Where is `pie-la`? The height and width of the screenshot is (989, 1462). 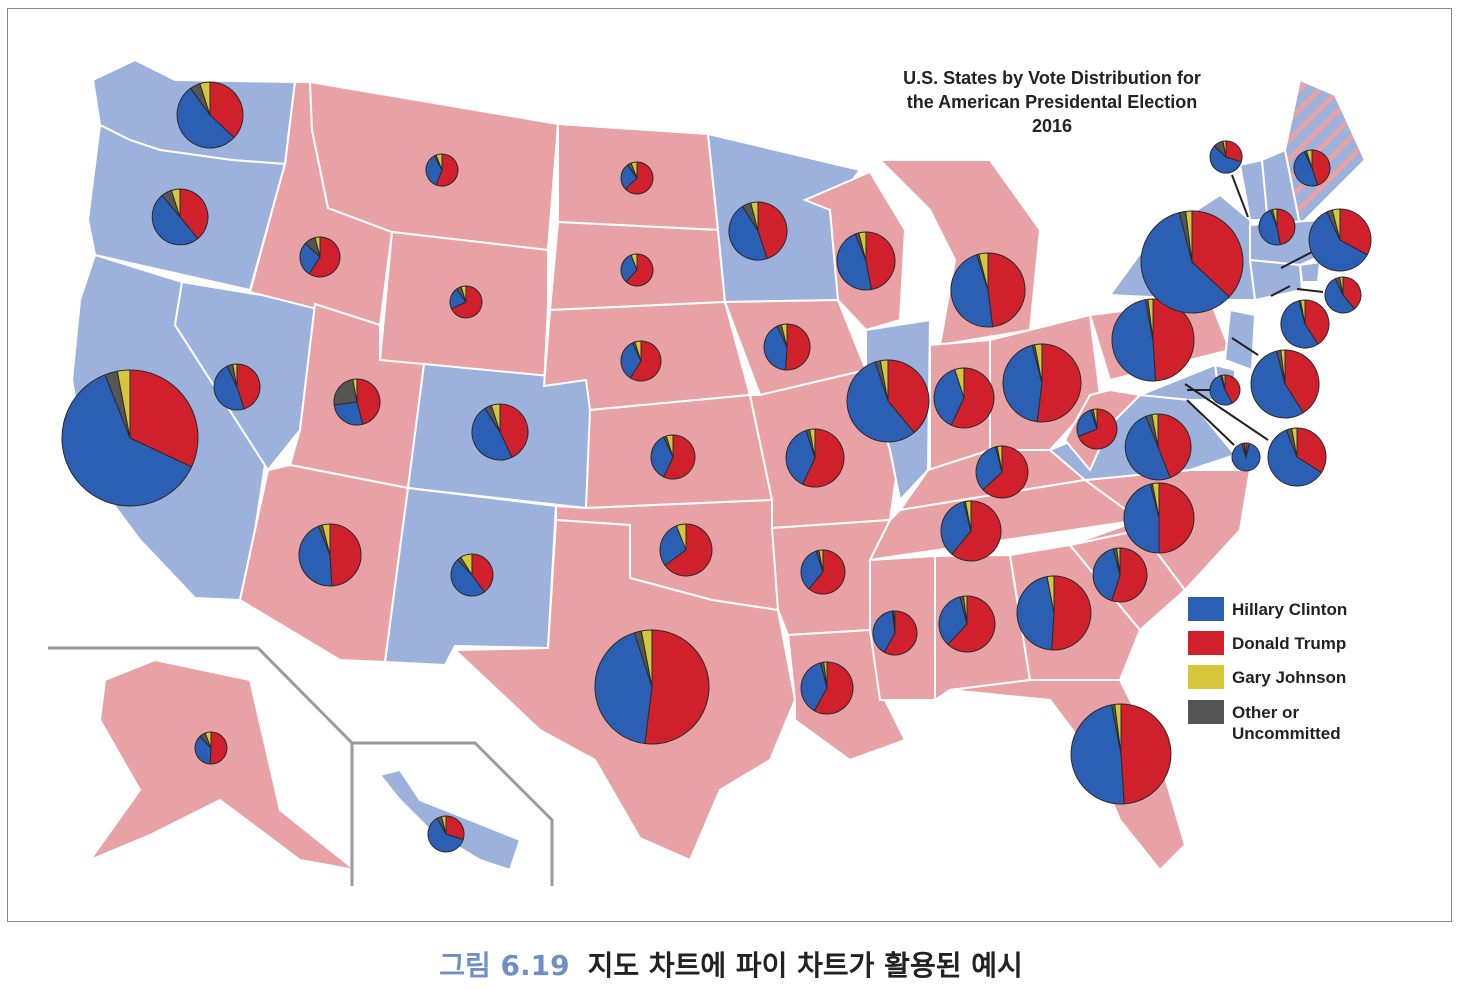 pie-la is located at coordinates (827, 688).